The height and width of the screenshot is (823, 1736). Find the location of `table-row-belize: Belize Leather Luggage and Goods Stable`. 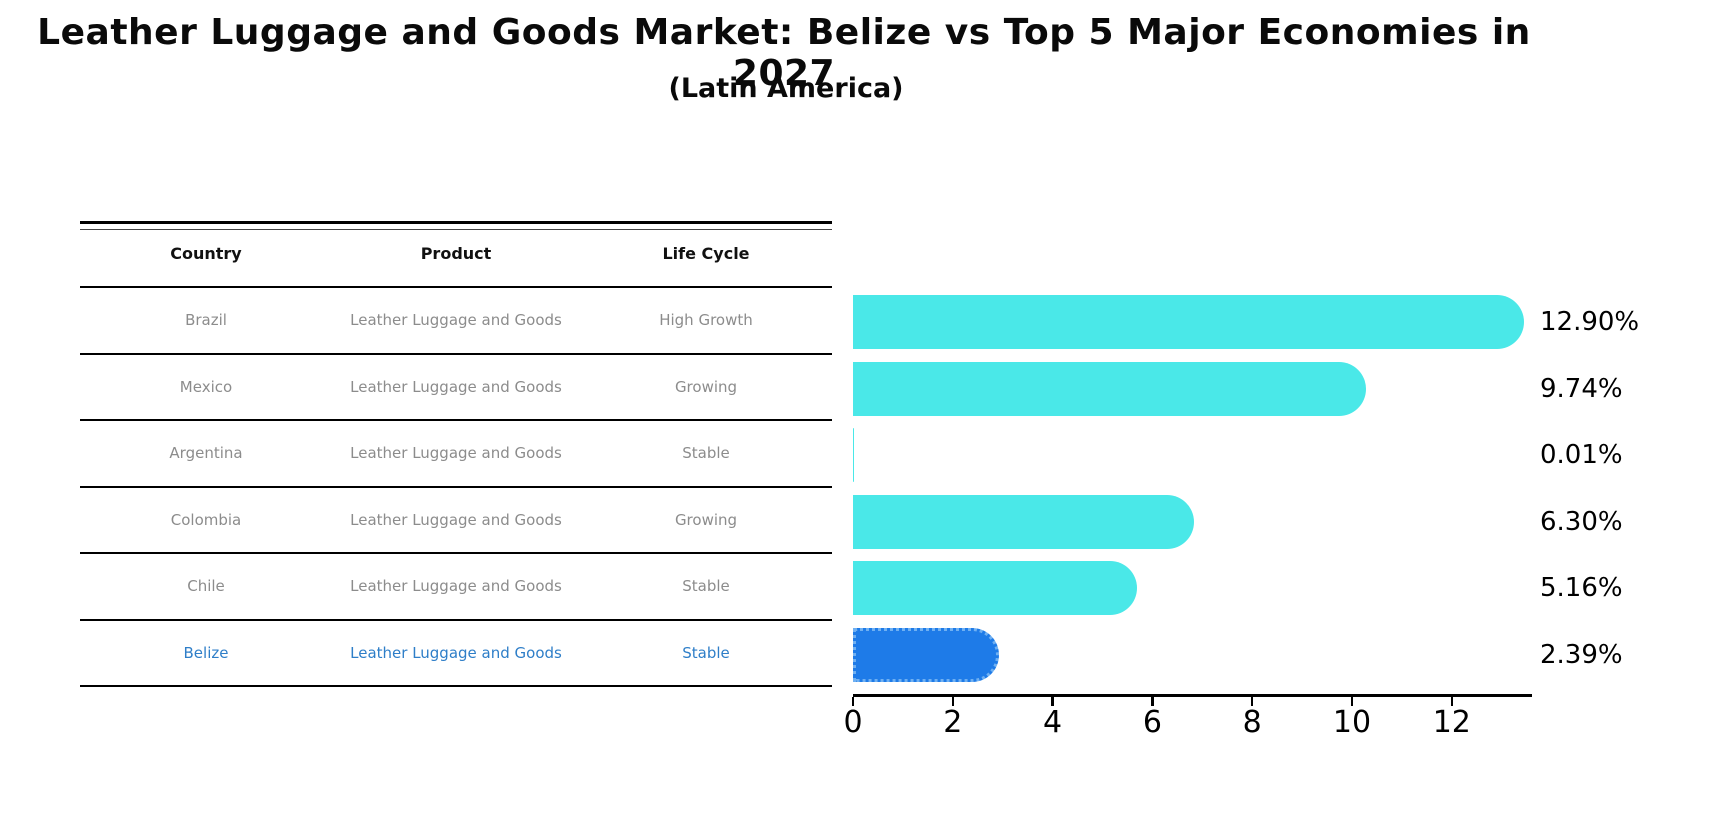

table-row-belize: Belize Leather Luggage and Goods Stable is located at coordinates (456, 654).